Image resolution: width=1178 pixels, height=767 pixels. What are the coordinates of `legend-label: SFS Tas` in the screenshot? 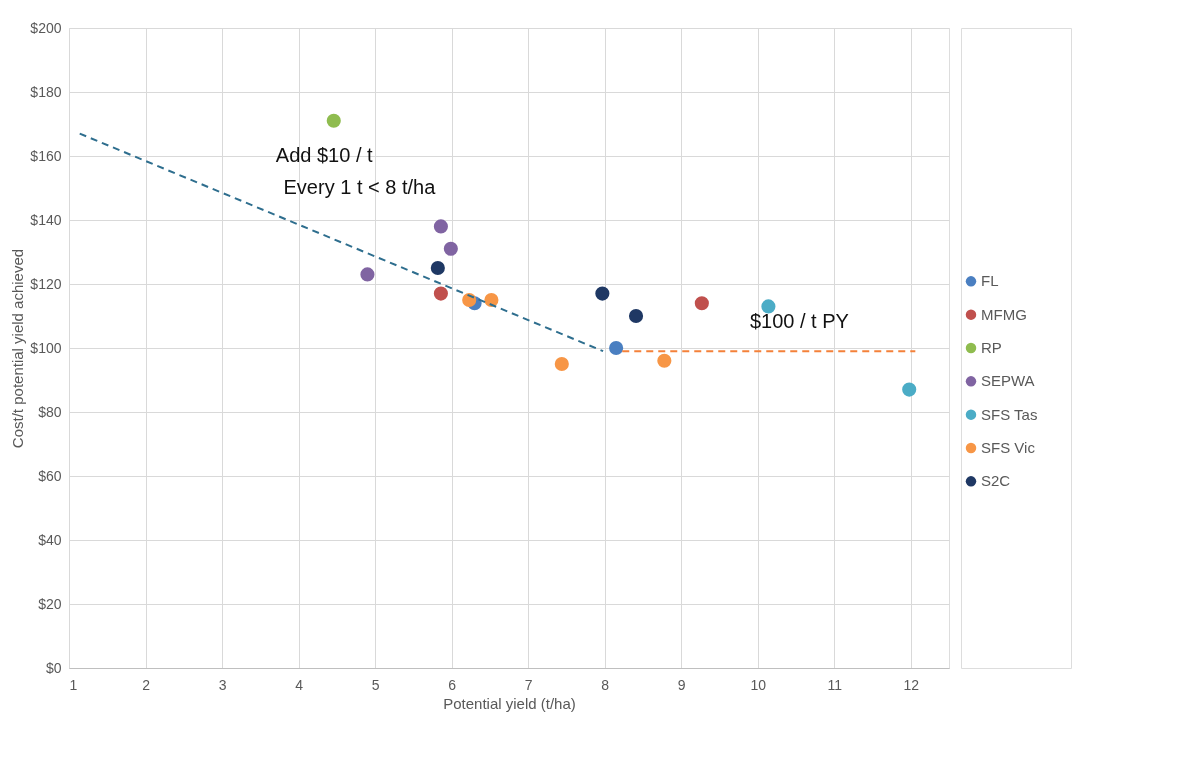 It's located at (1009, 414).